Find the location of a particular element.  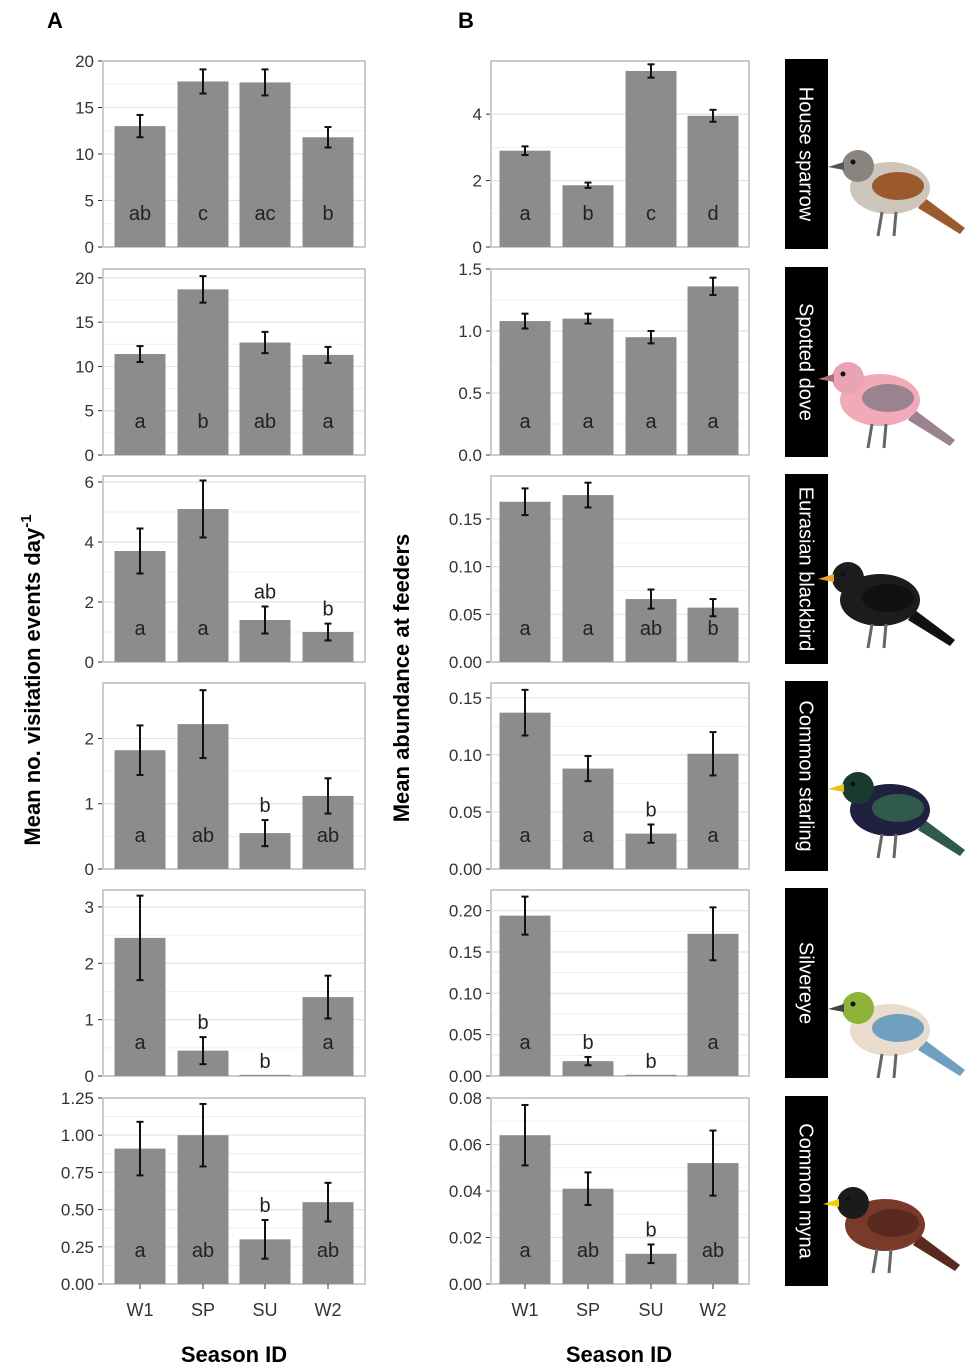

y-tick-label: 5 is located at coordinates (89, 201).